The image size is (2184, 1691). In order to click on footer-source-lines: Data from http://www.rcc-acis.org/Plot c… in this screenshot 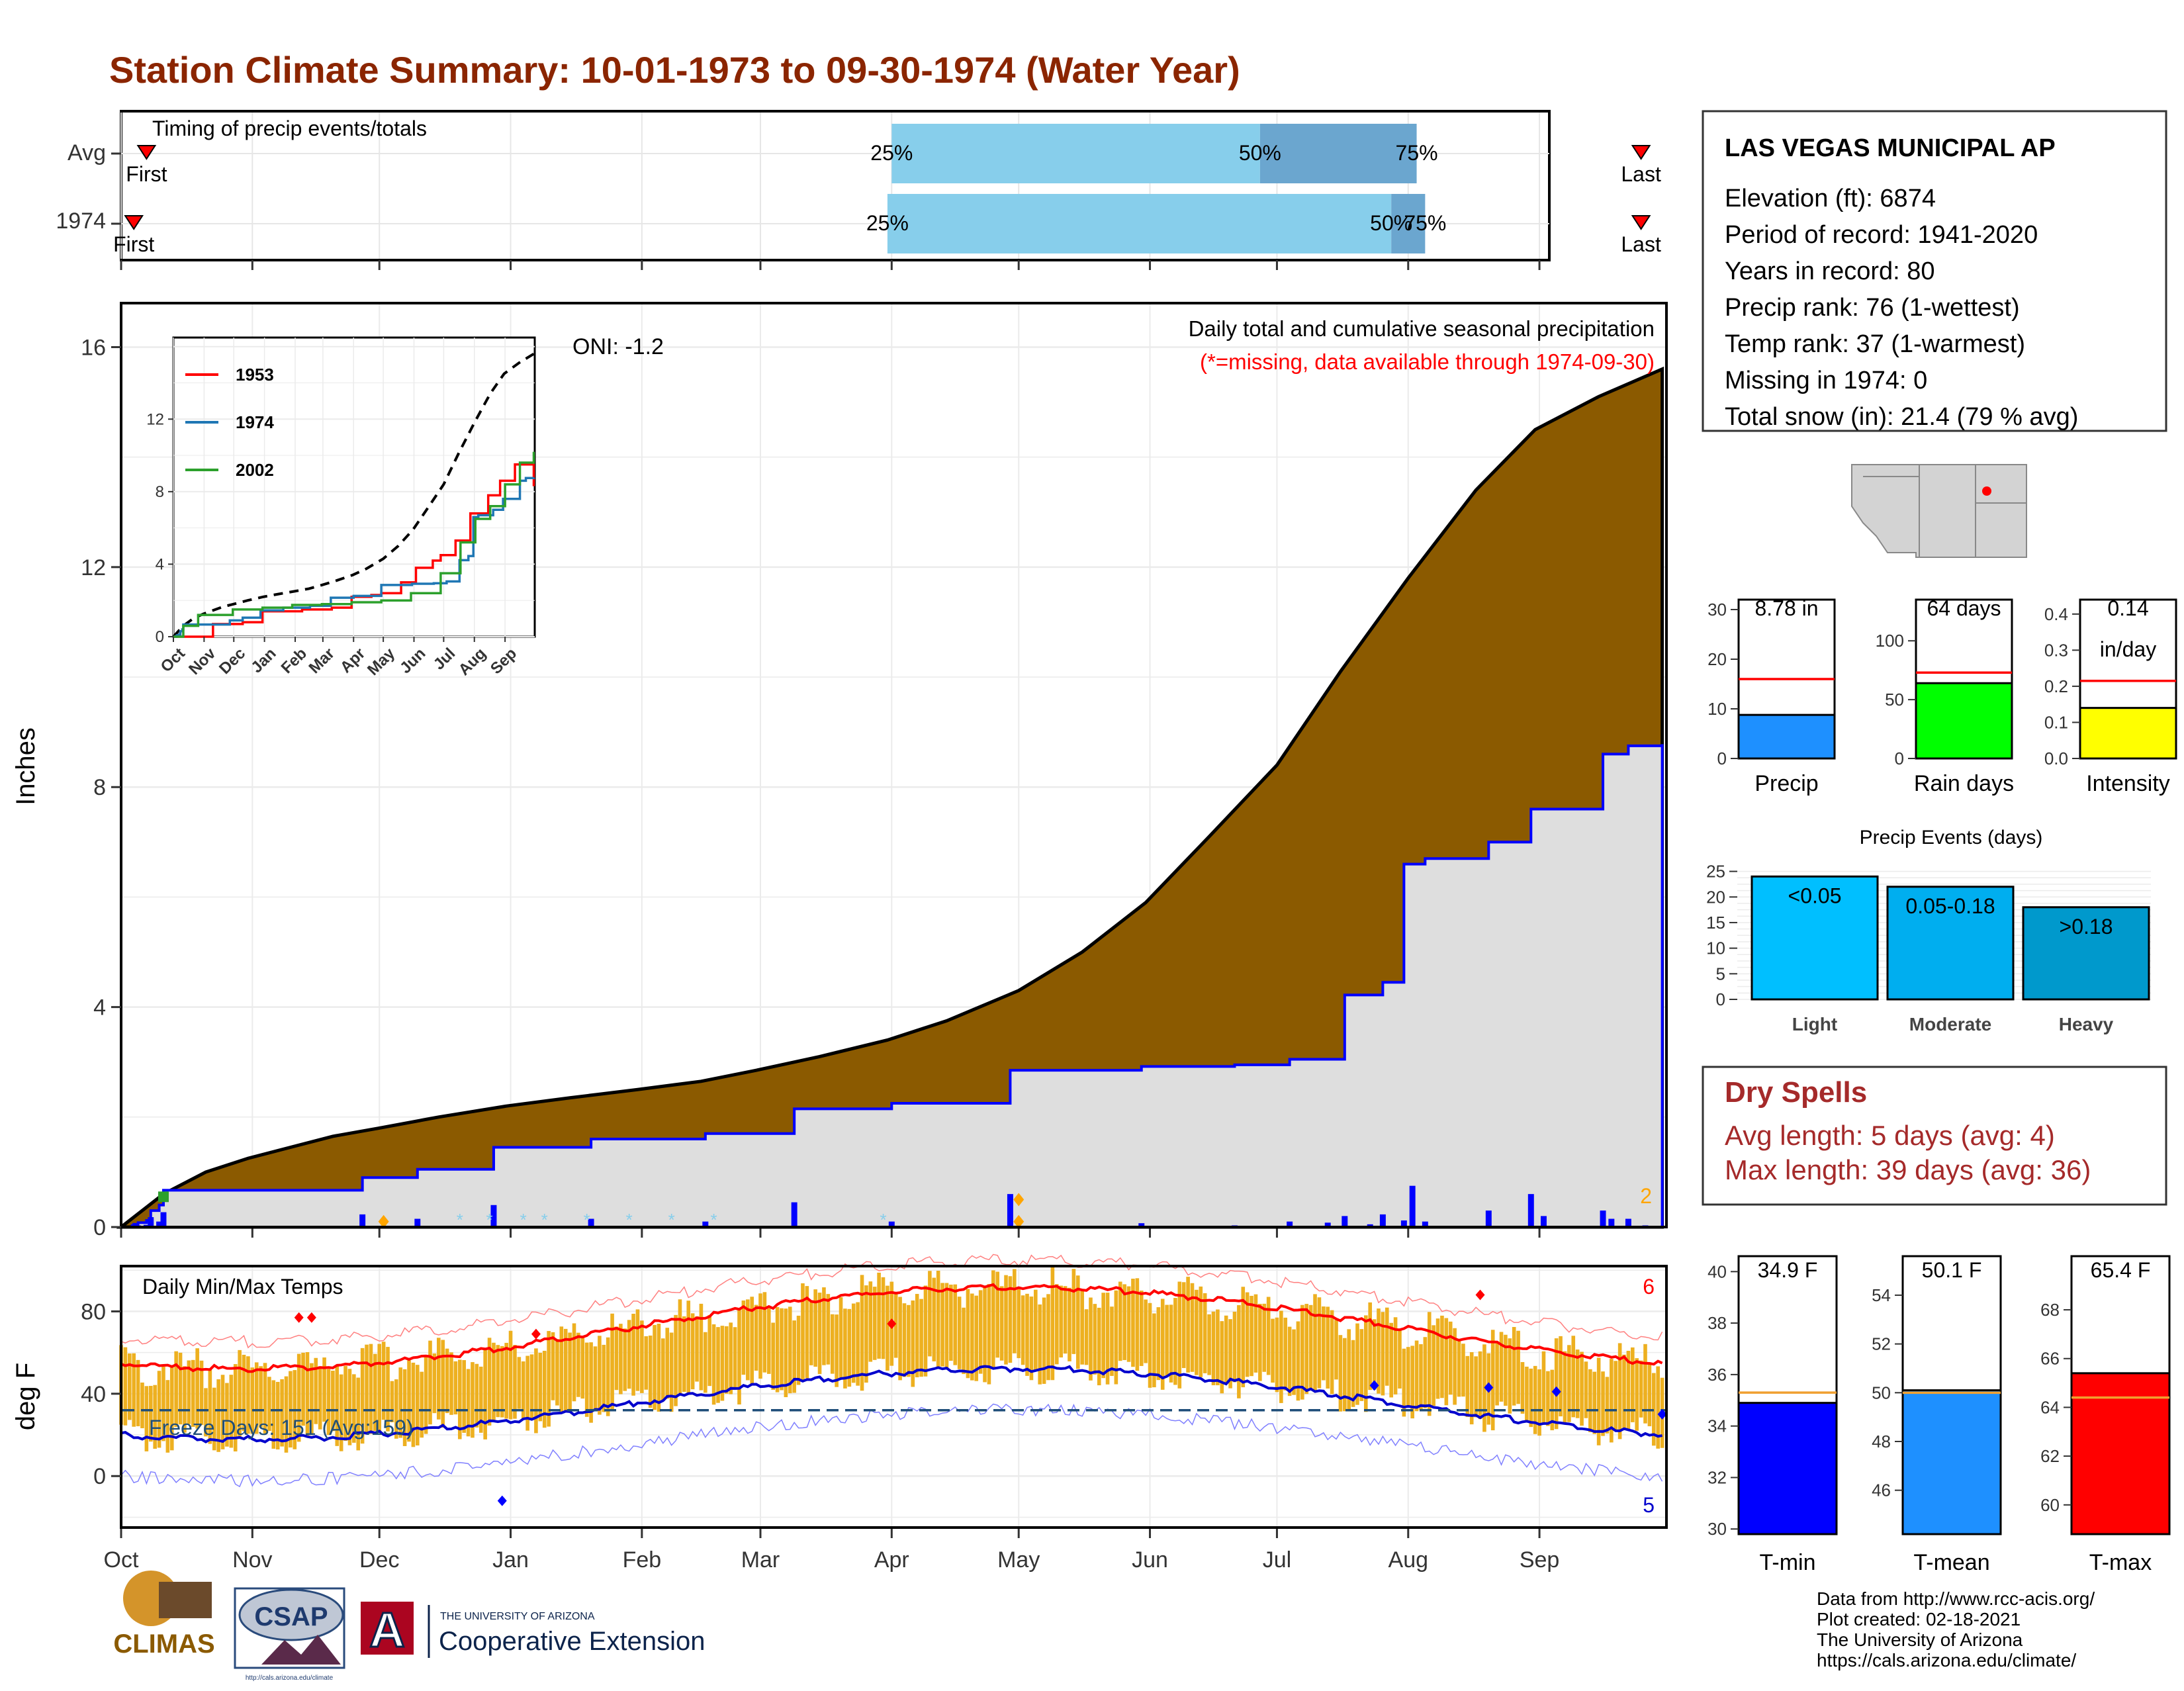, I will do `click(1956, 1629)`.